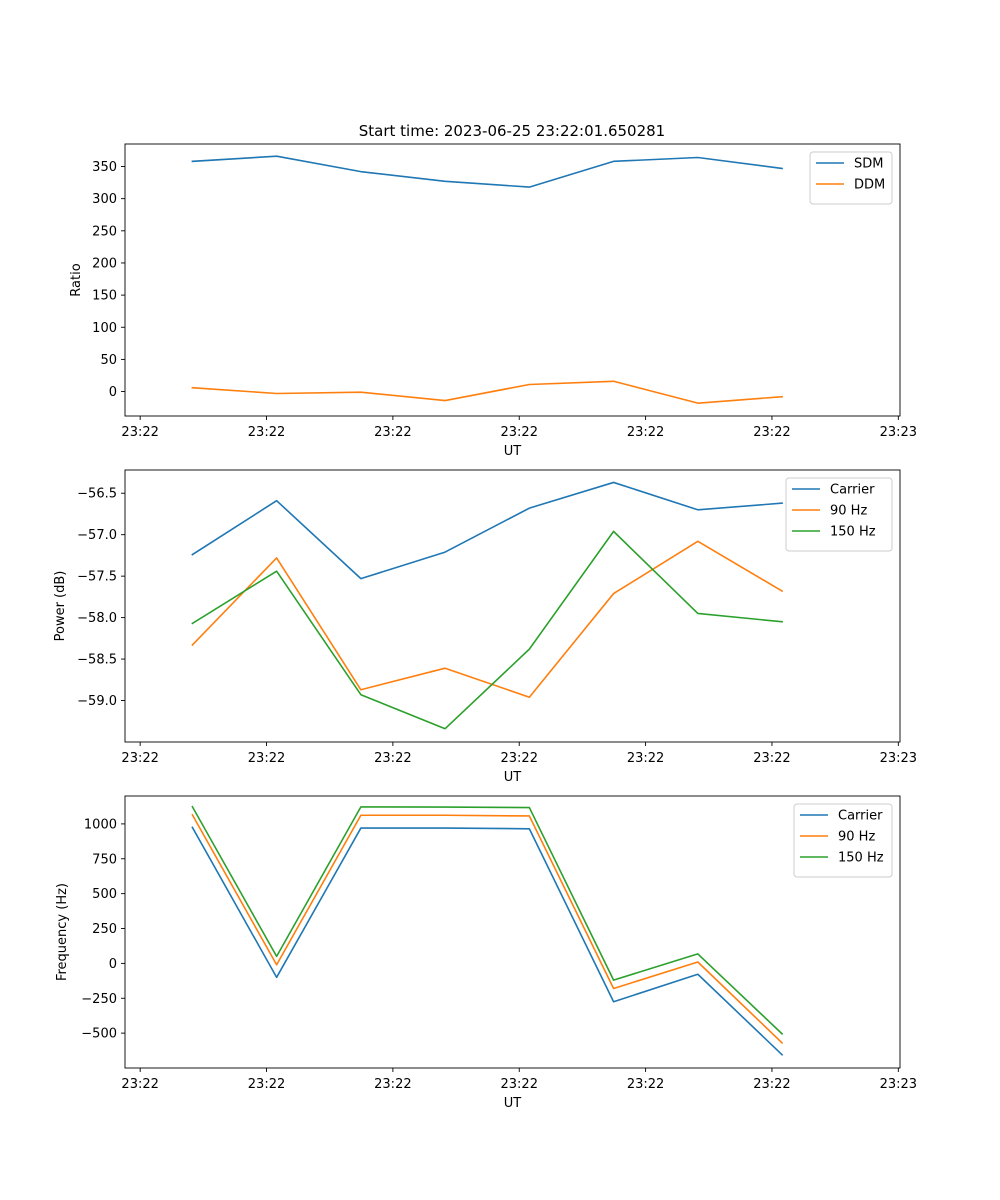  What do you see at coordinates (487, 392) in the screenshot?
I see `series-line-ddm` at bounding box center [487, 392].